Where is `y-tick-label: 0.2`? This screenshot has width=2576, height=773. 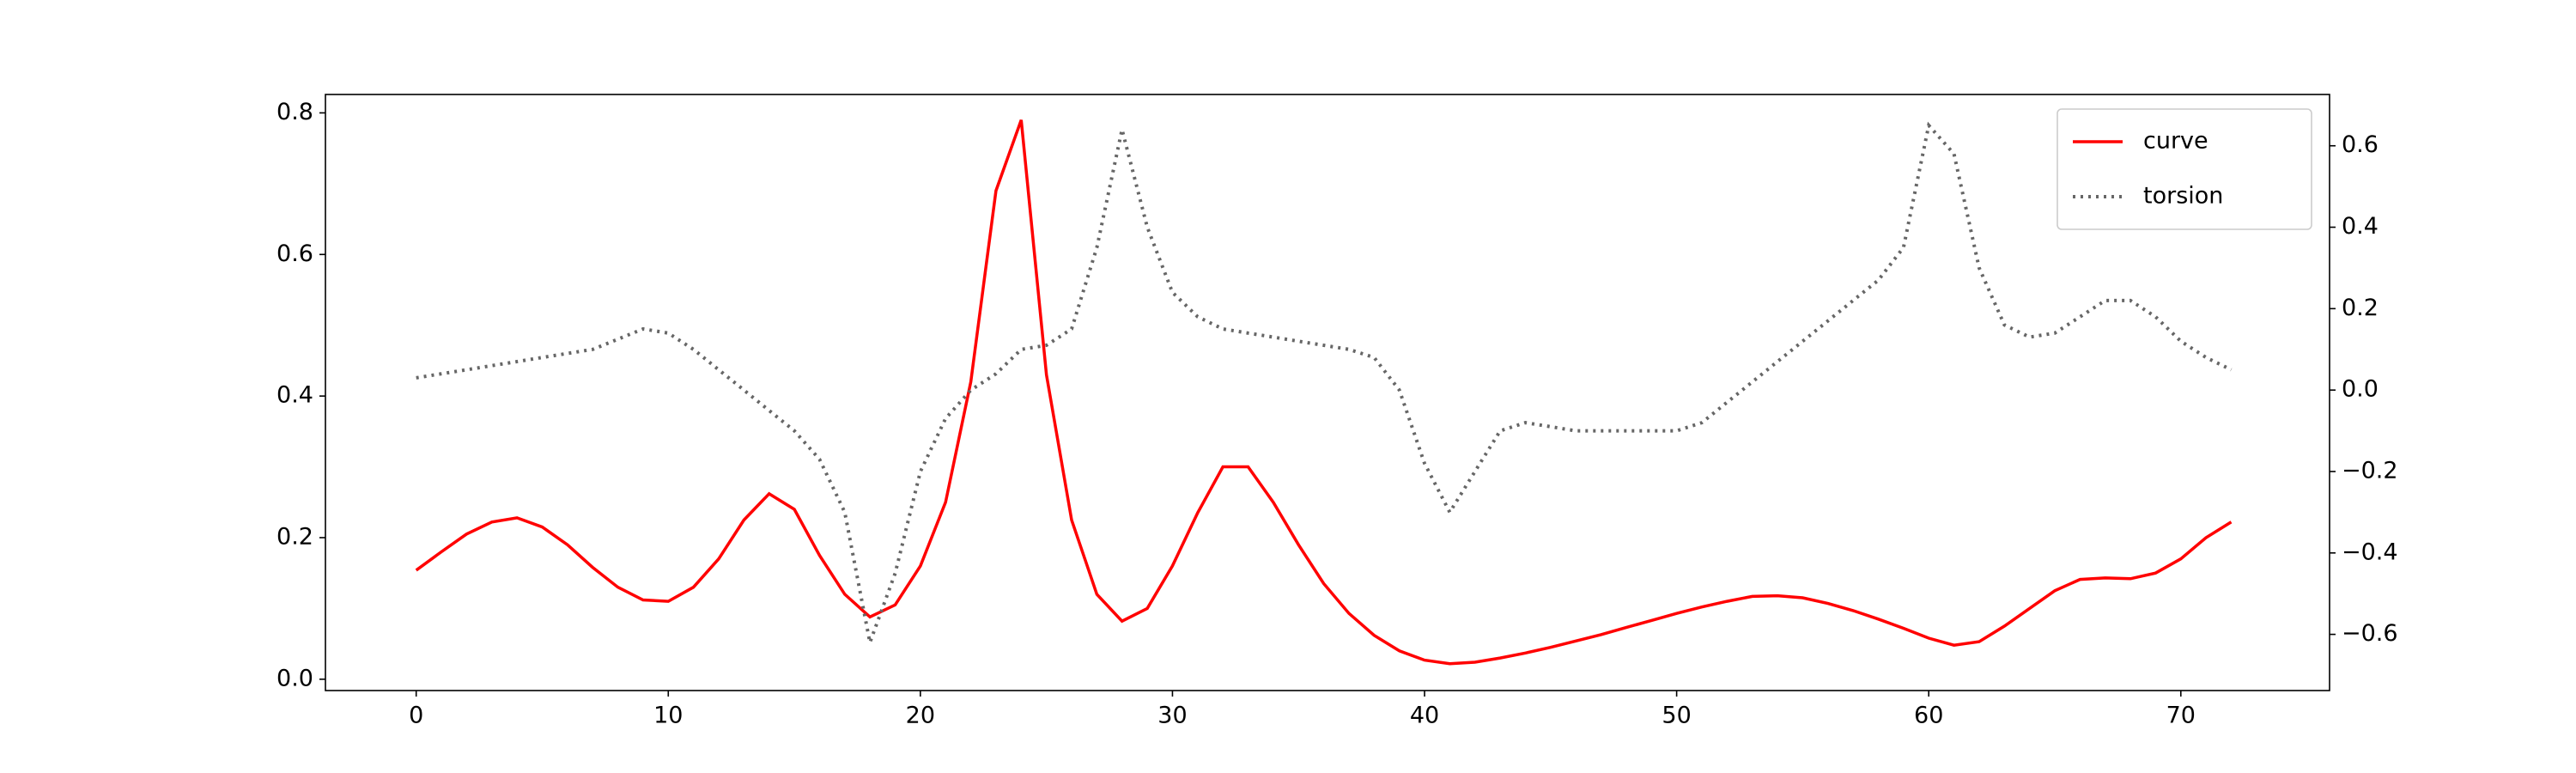 y-tick-label: 0.2 is located at coordinates (294, 536).